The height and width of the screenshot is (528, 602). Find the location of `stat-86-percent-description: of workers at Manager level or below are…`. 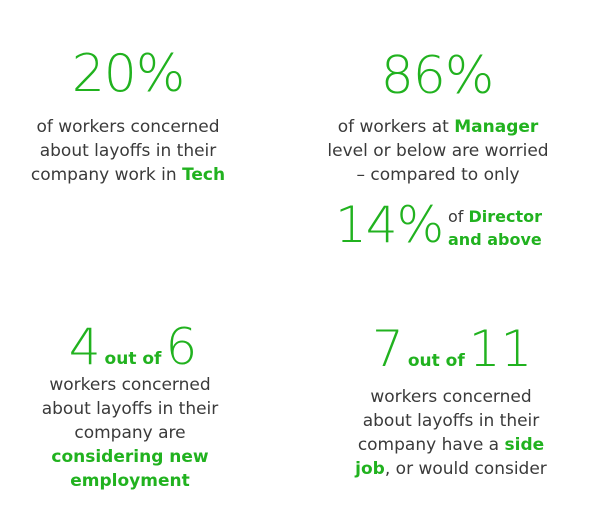

stat-86-percent-description: of workers at Manager level or below are… is located at coordinates (438, 151).